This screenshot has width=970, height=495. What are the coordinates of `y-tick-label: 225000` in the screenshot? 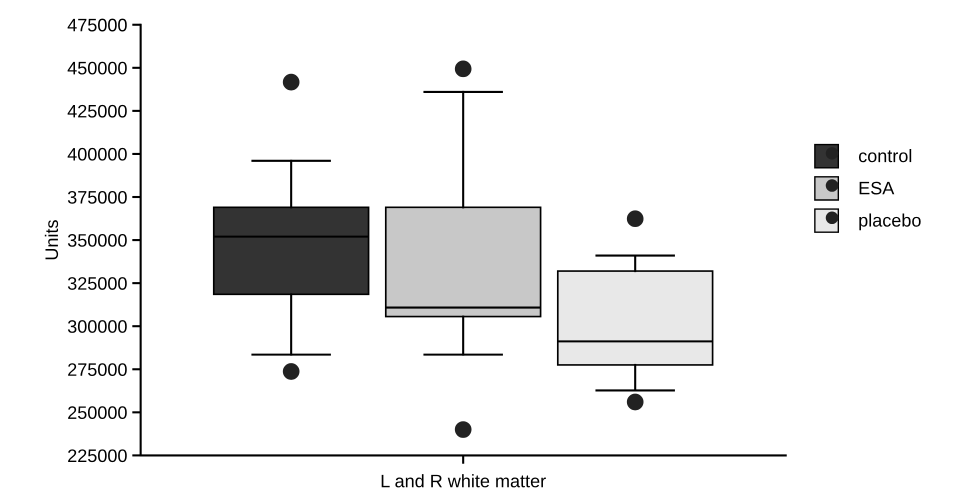 It's located at (97, 455).